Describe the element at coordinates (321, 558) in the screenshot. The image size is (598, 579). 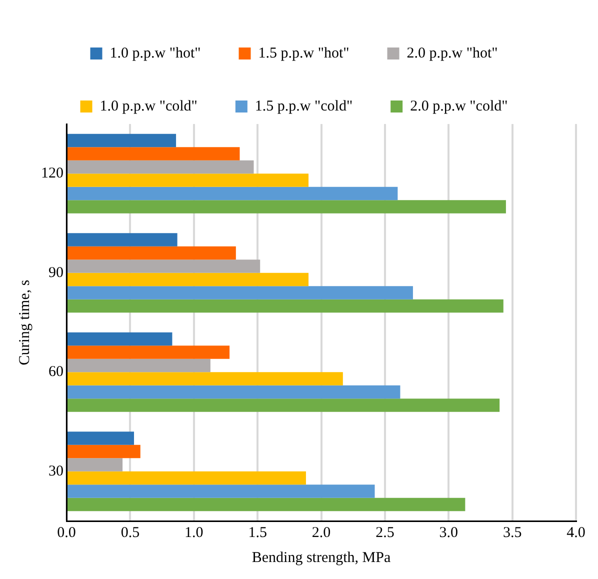
I see `x-axis-title: Bending strength, MPa` at that location.